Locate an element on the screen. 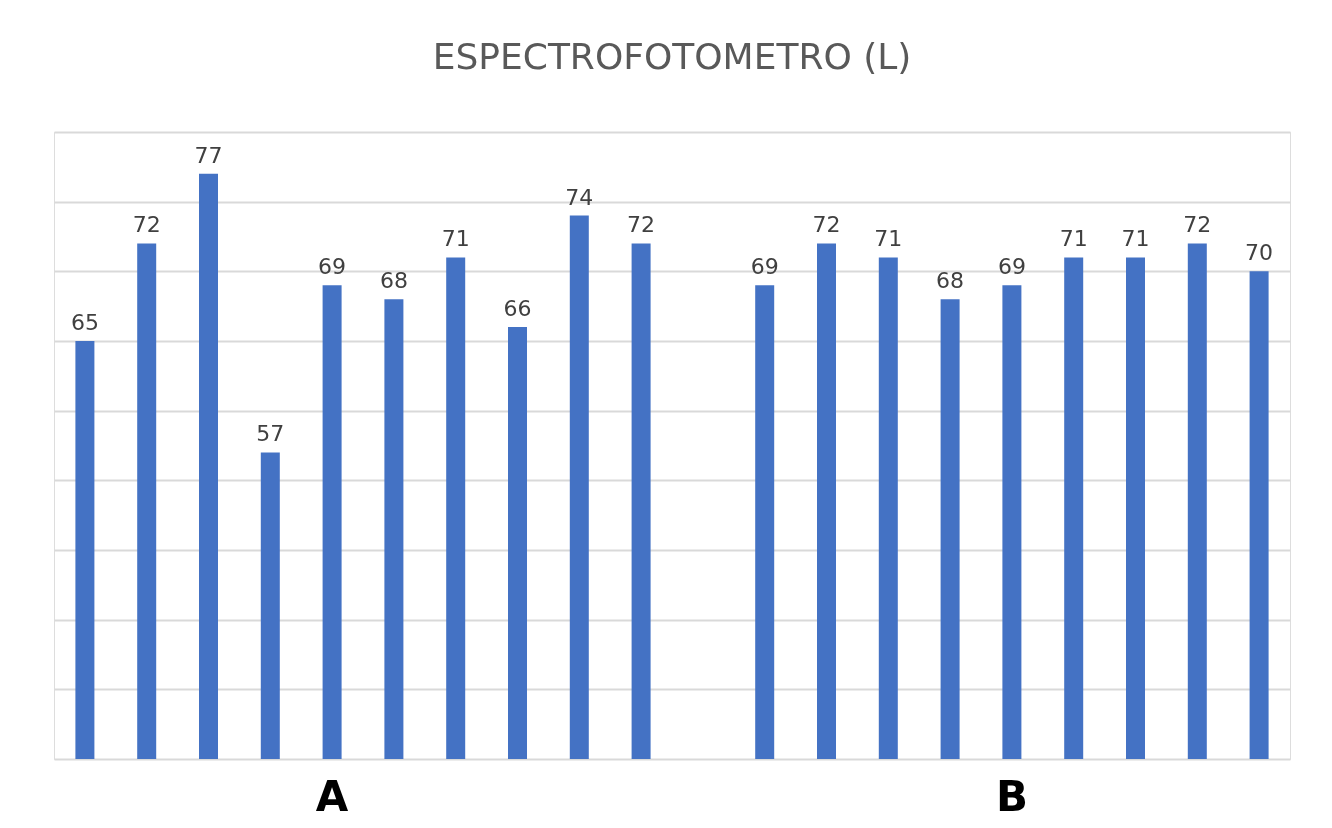 Image resolution: width=1332 pixels, height=828 pixels. chart-title: ESPECTROFOTOMETRO (L) is located at coordinates (672, 56).